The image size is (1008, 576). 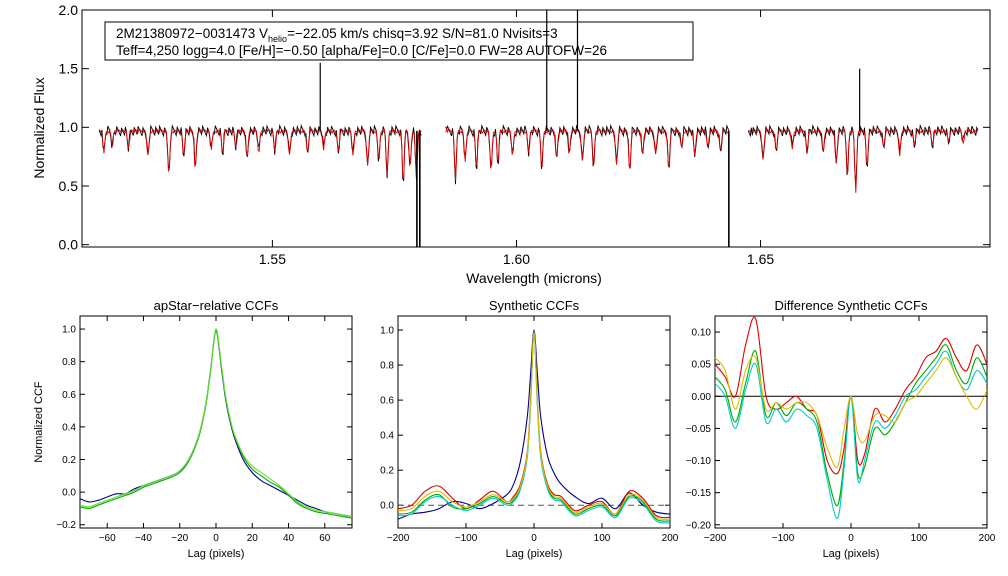 I want to click on x-tick-label: −60, so click(x=107, y=538).